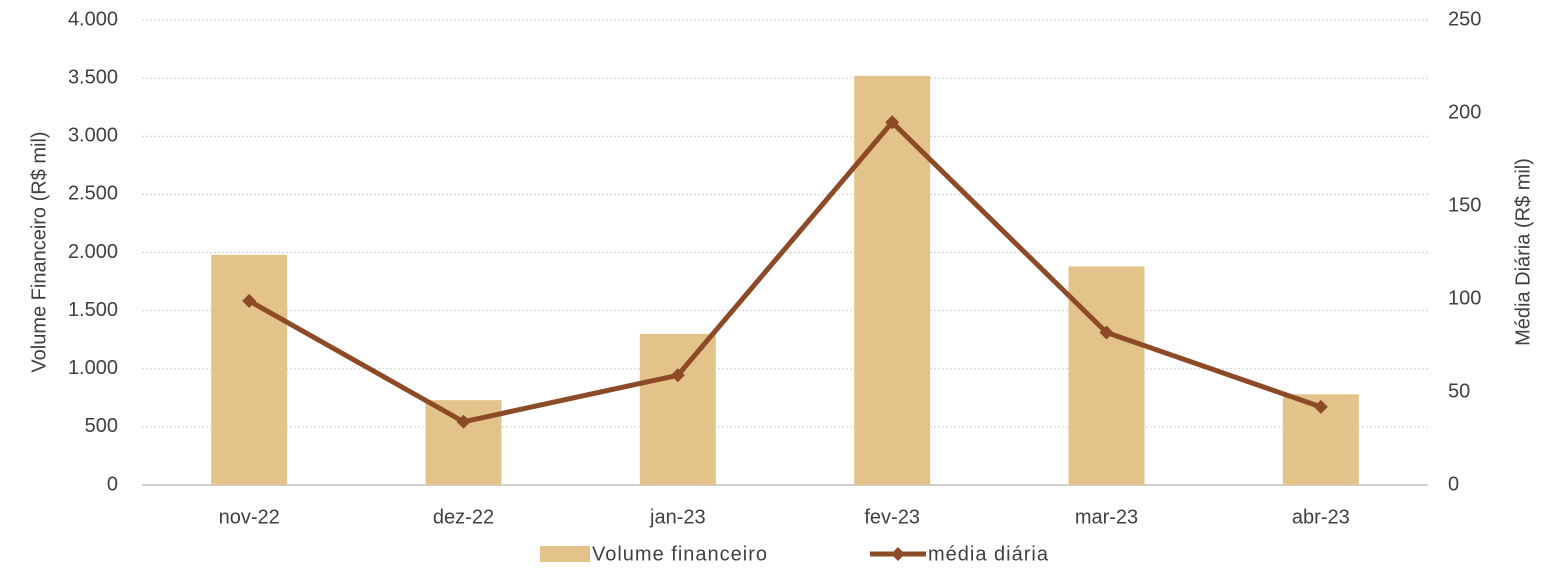  Describe the element at coordinates (93, 77) in the screenshot. I see `y-tick-label: 3.500` at that location.